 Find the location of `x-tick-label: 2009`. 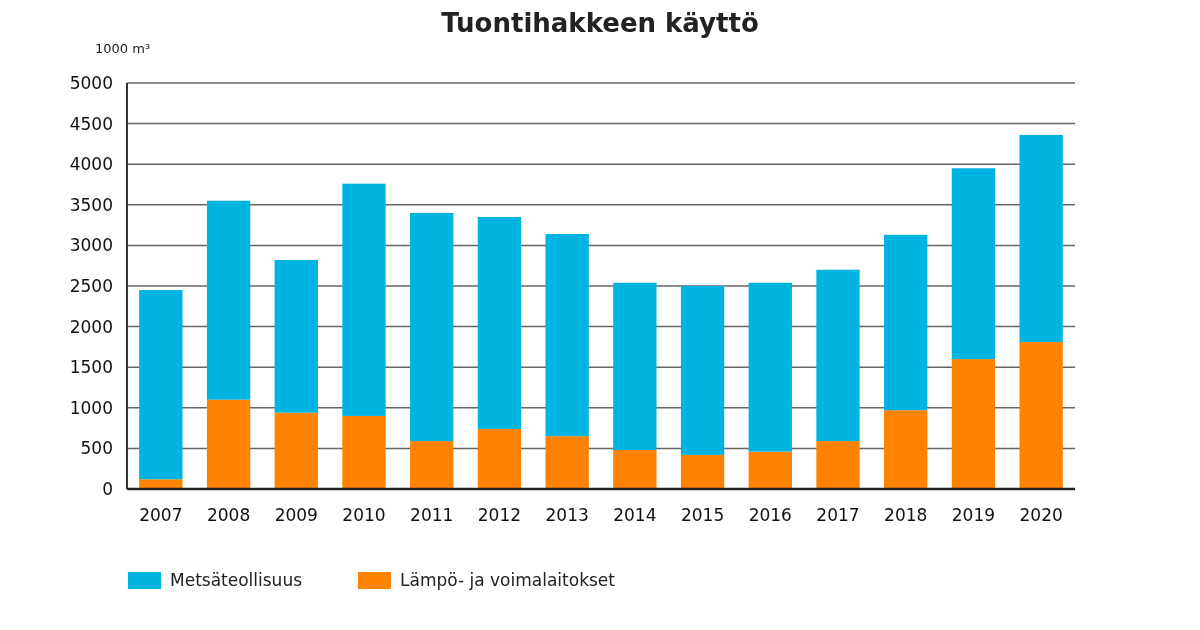

x-tick-label: 2009 is located at coordinates (296, 515).